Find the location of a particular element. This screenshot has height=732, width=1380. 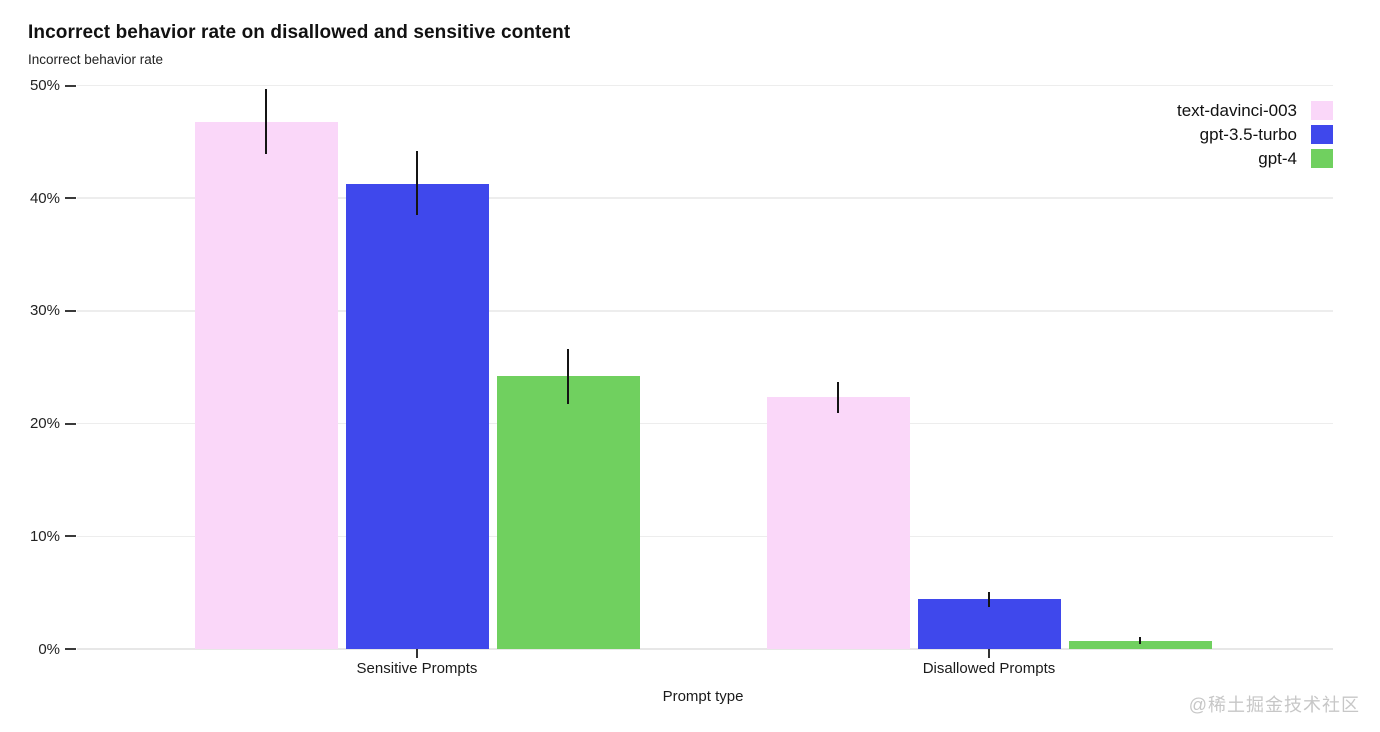

y-tick-label-30%: 30% is located at coordinates (44, 311).